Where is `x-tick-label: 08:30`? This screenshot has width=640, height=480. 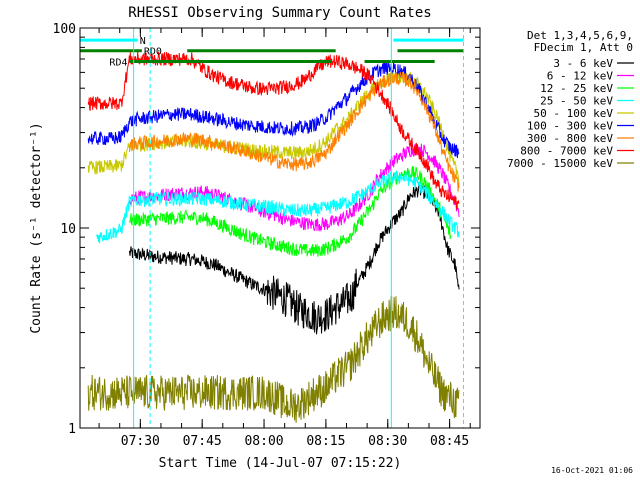
x-tick-label: 08:30 is located at coordinates (387, 441).